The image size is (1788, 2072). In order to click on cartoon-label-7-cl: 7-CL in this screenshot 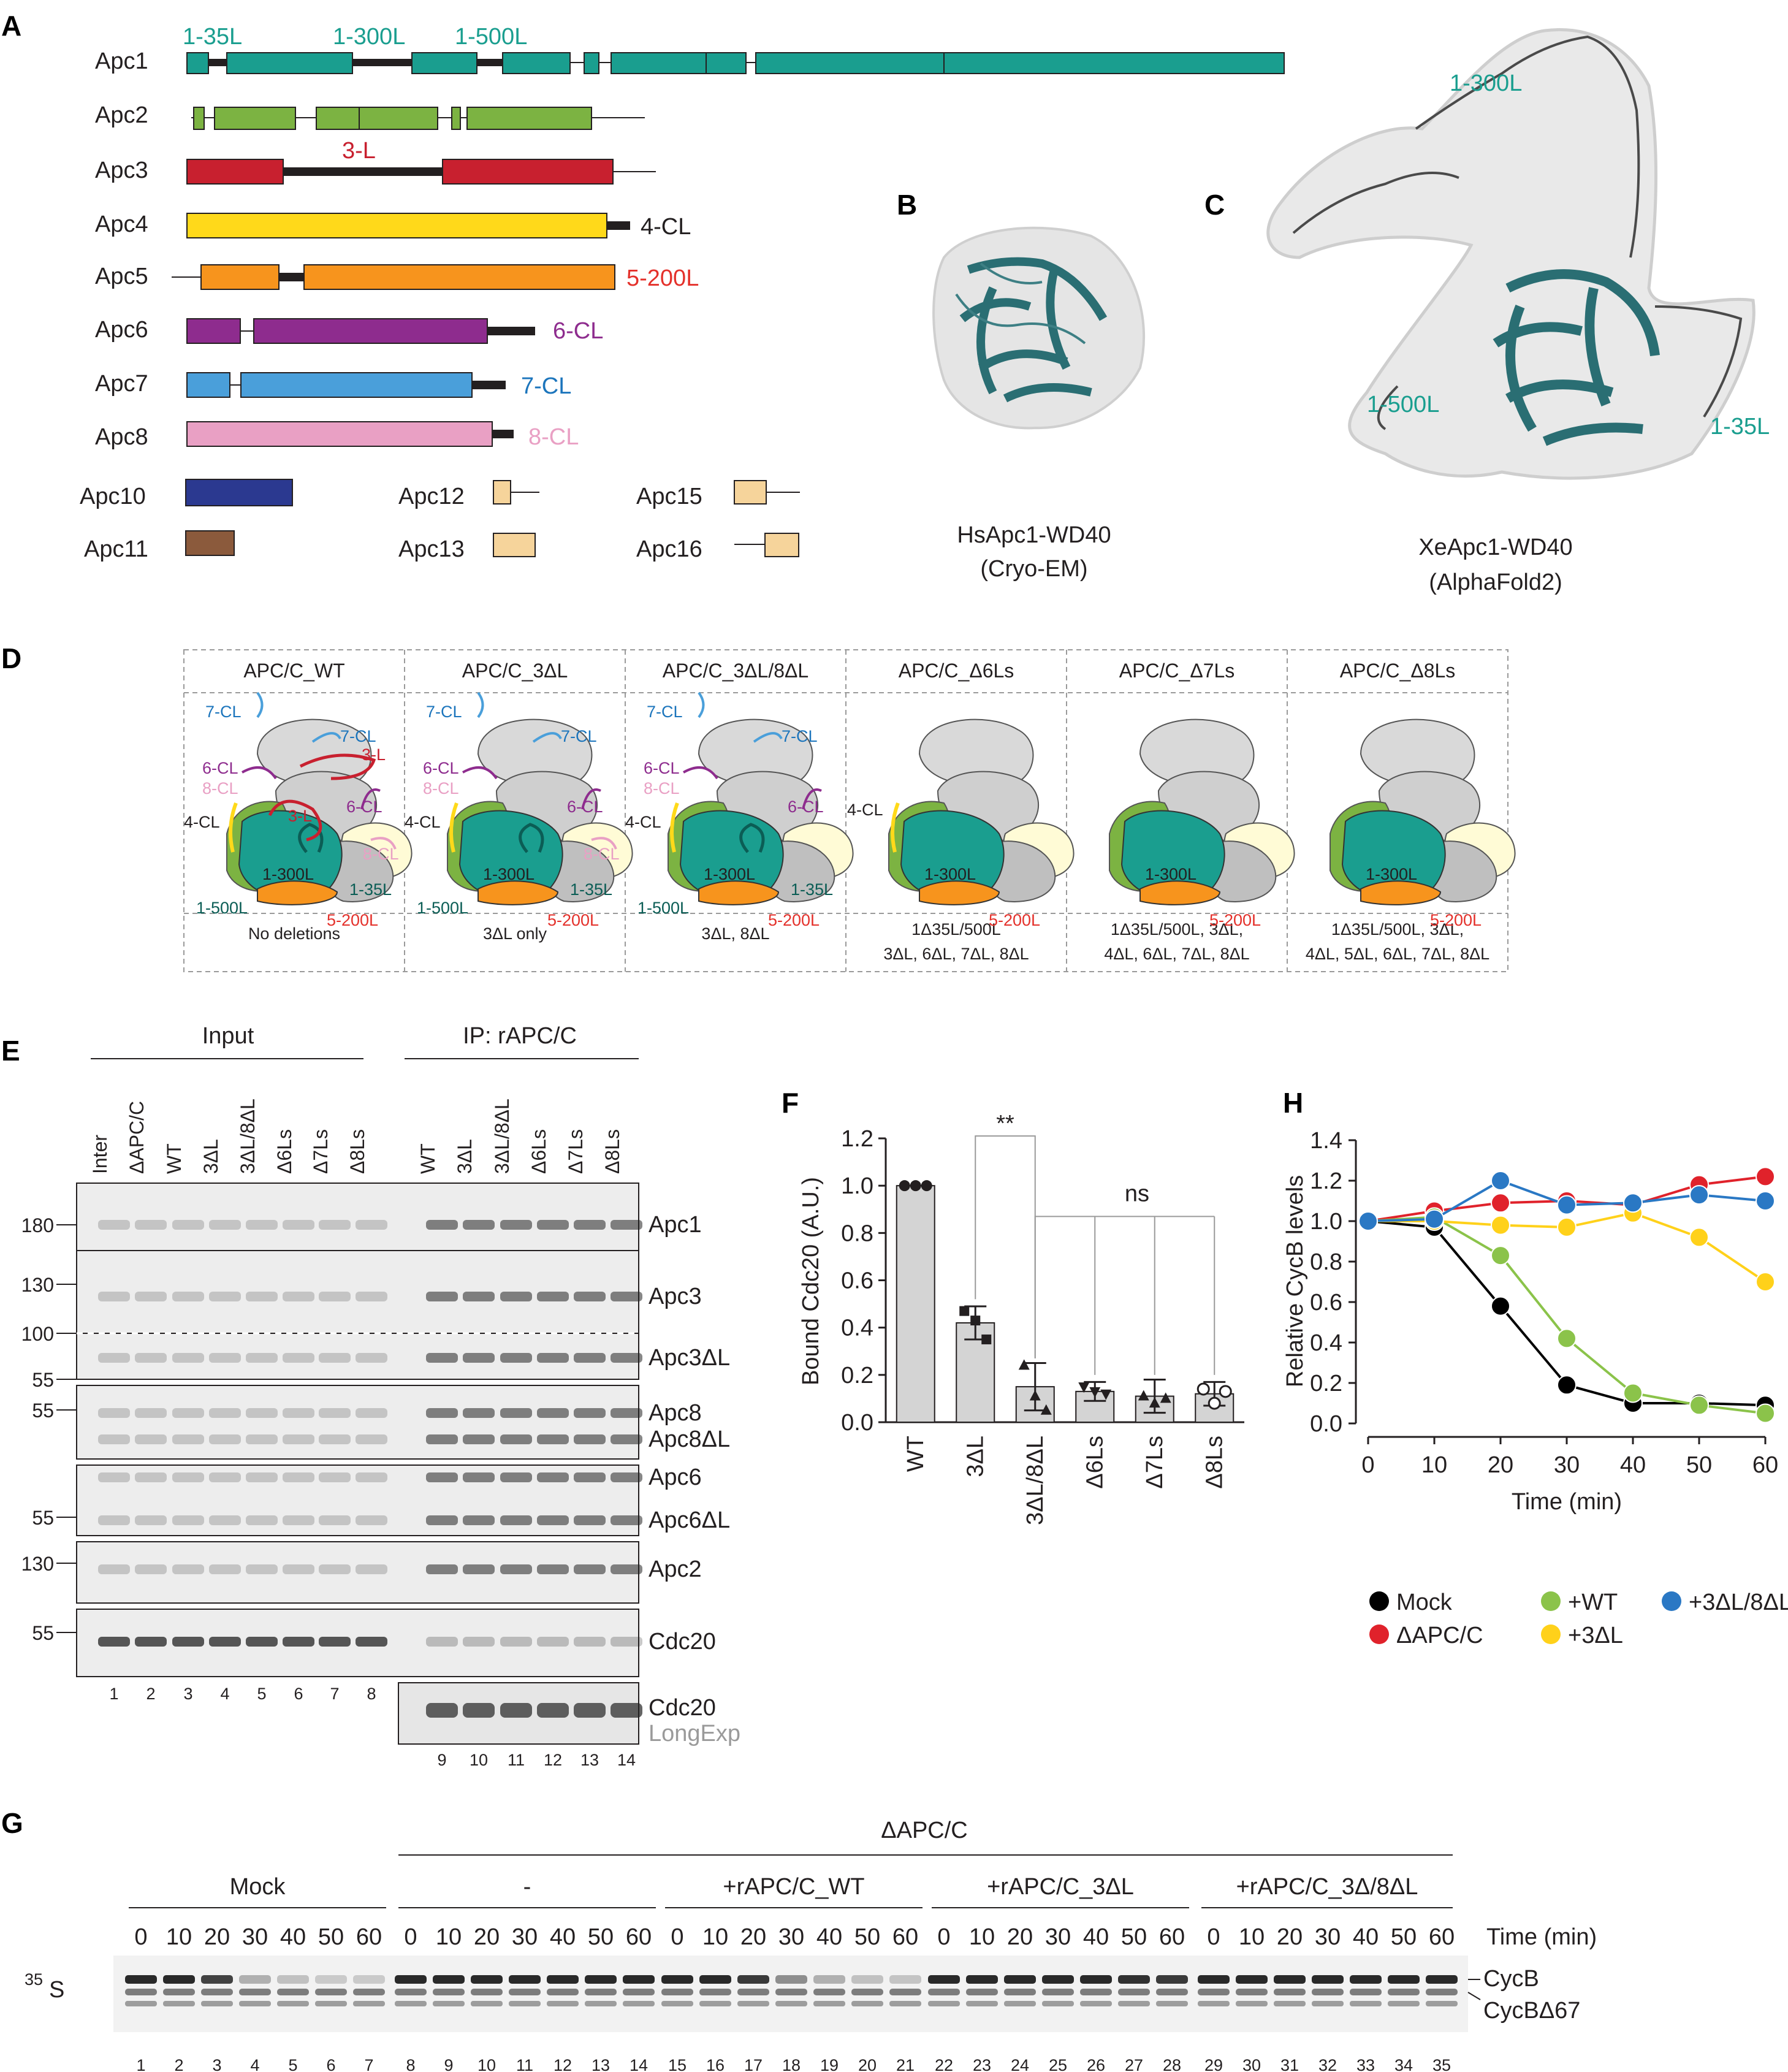, I will do `click(800, 736)`.